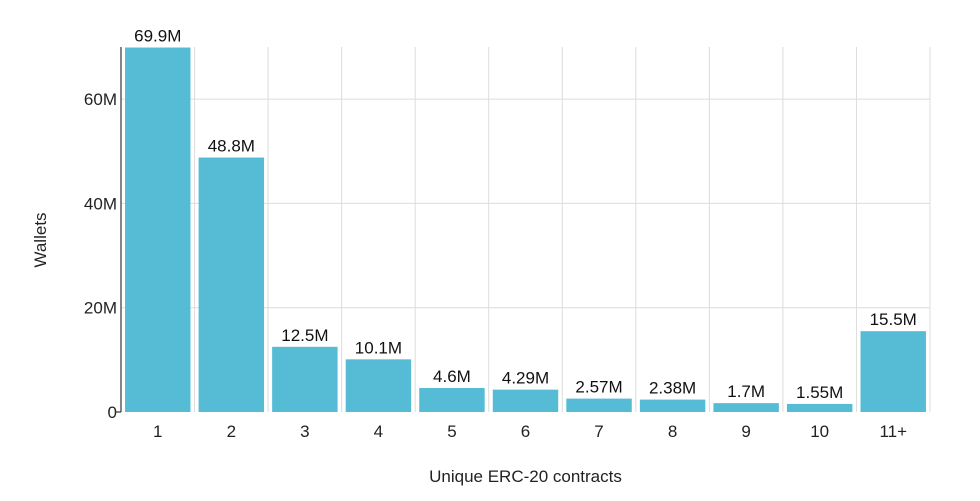 The height and width of the screenshot is (501, 980). What do you see at coordinates (112, 412) in the screenshot?
I see `y-tick-label: 0` at bounding box center [112, 412].